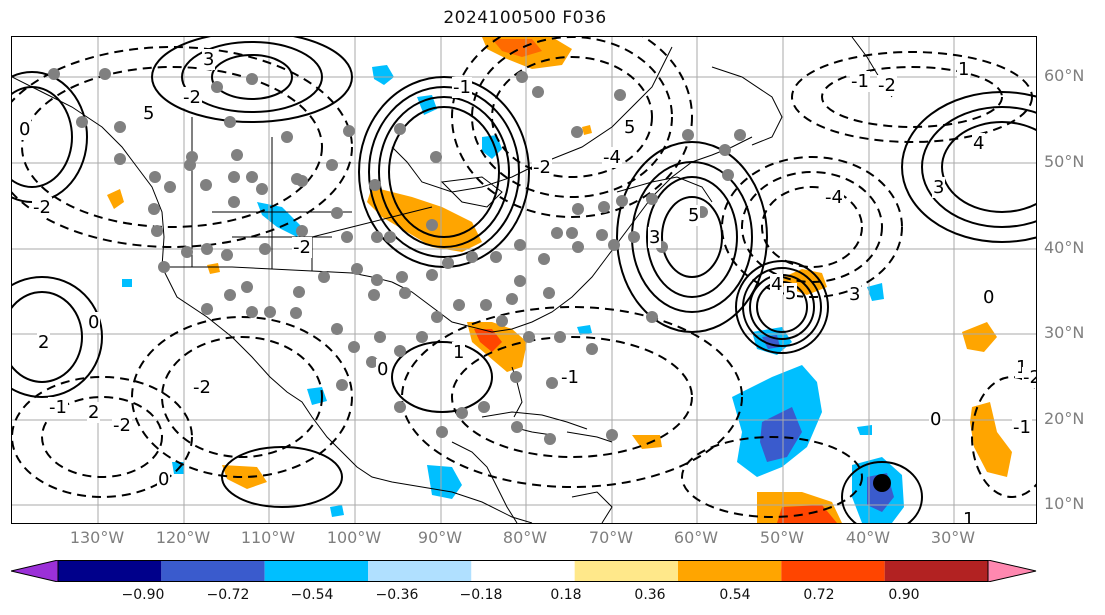  I want to click on colorbar-tick-label: −0.36, so click(397, 595).